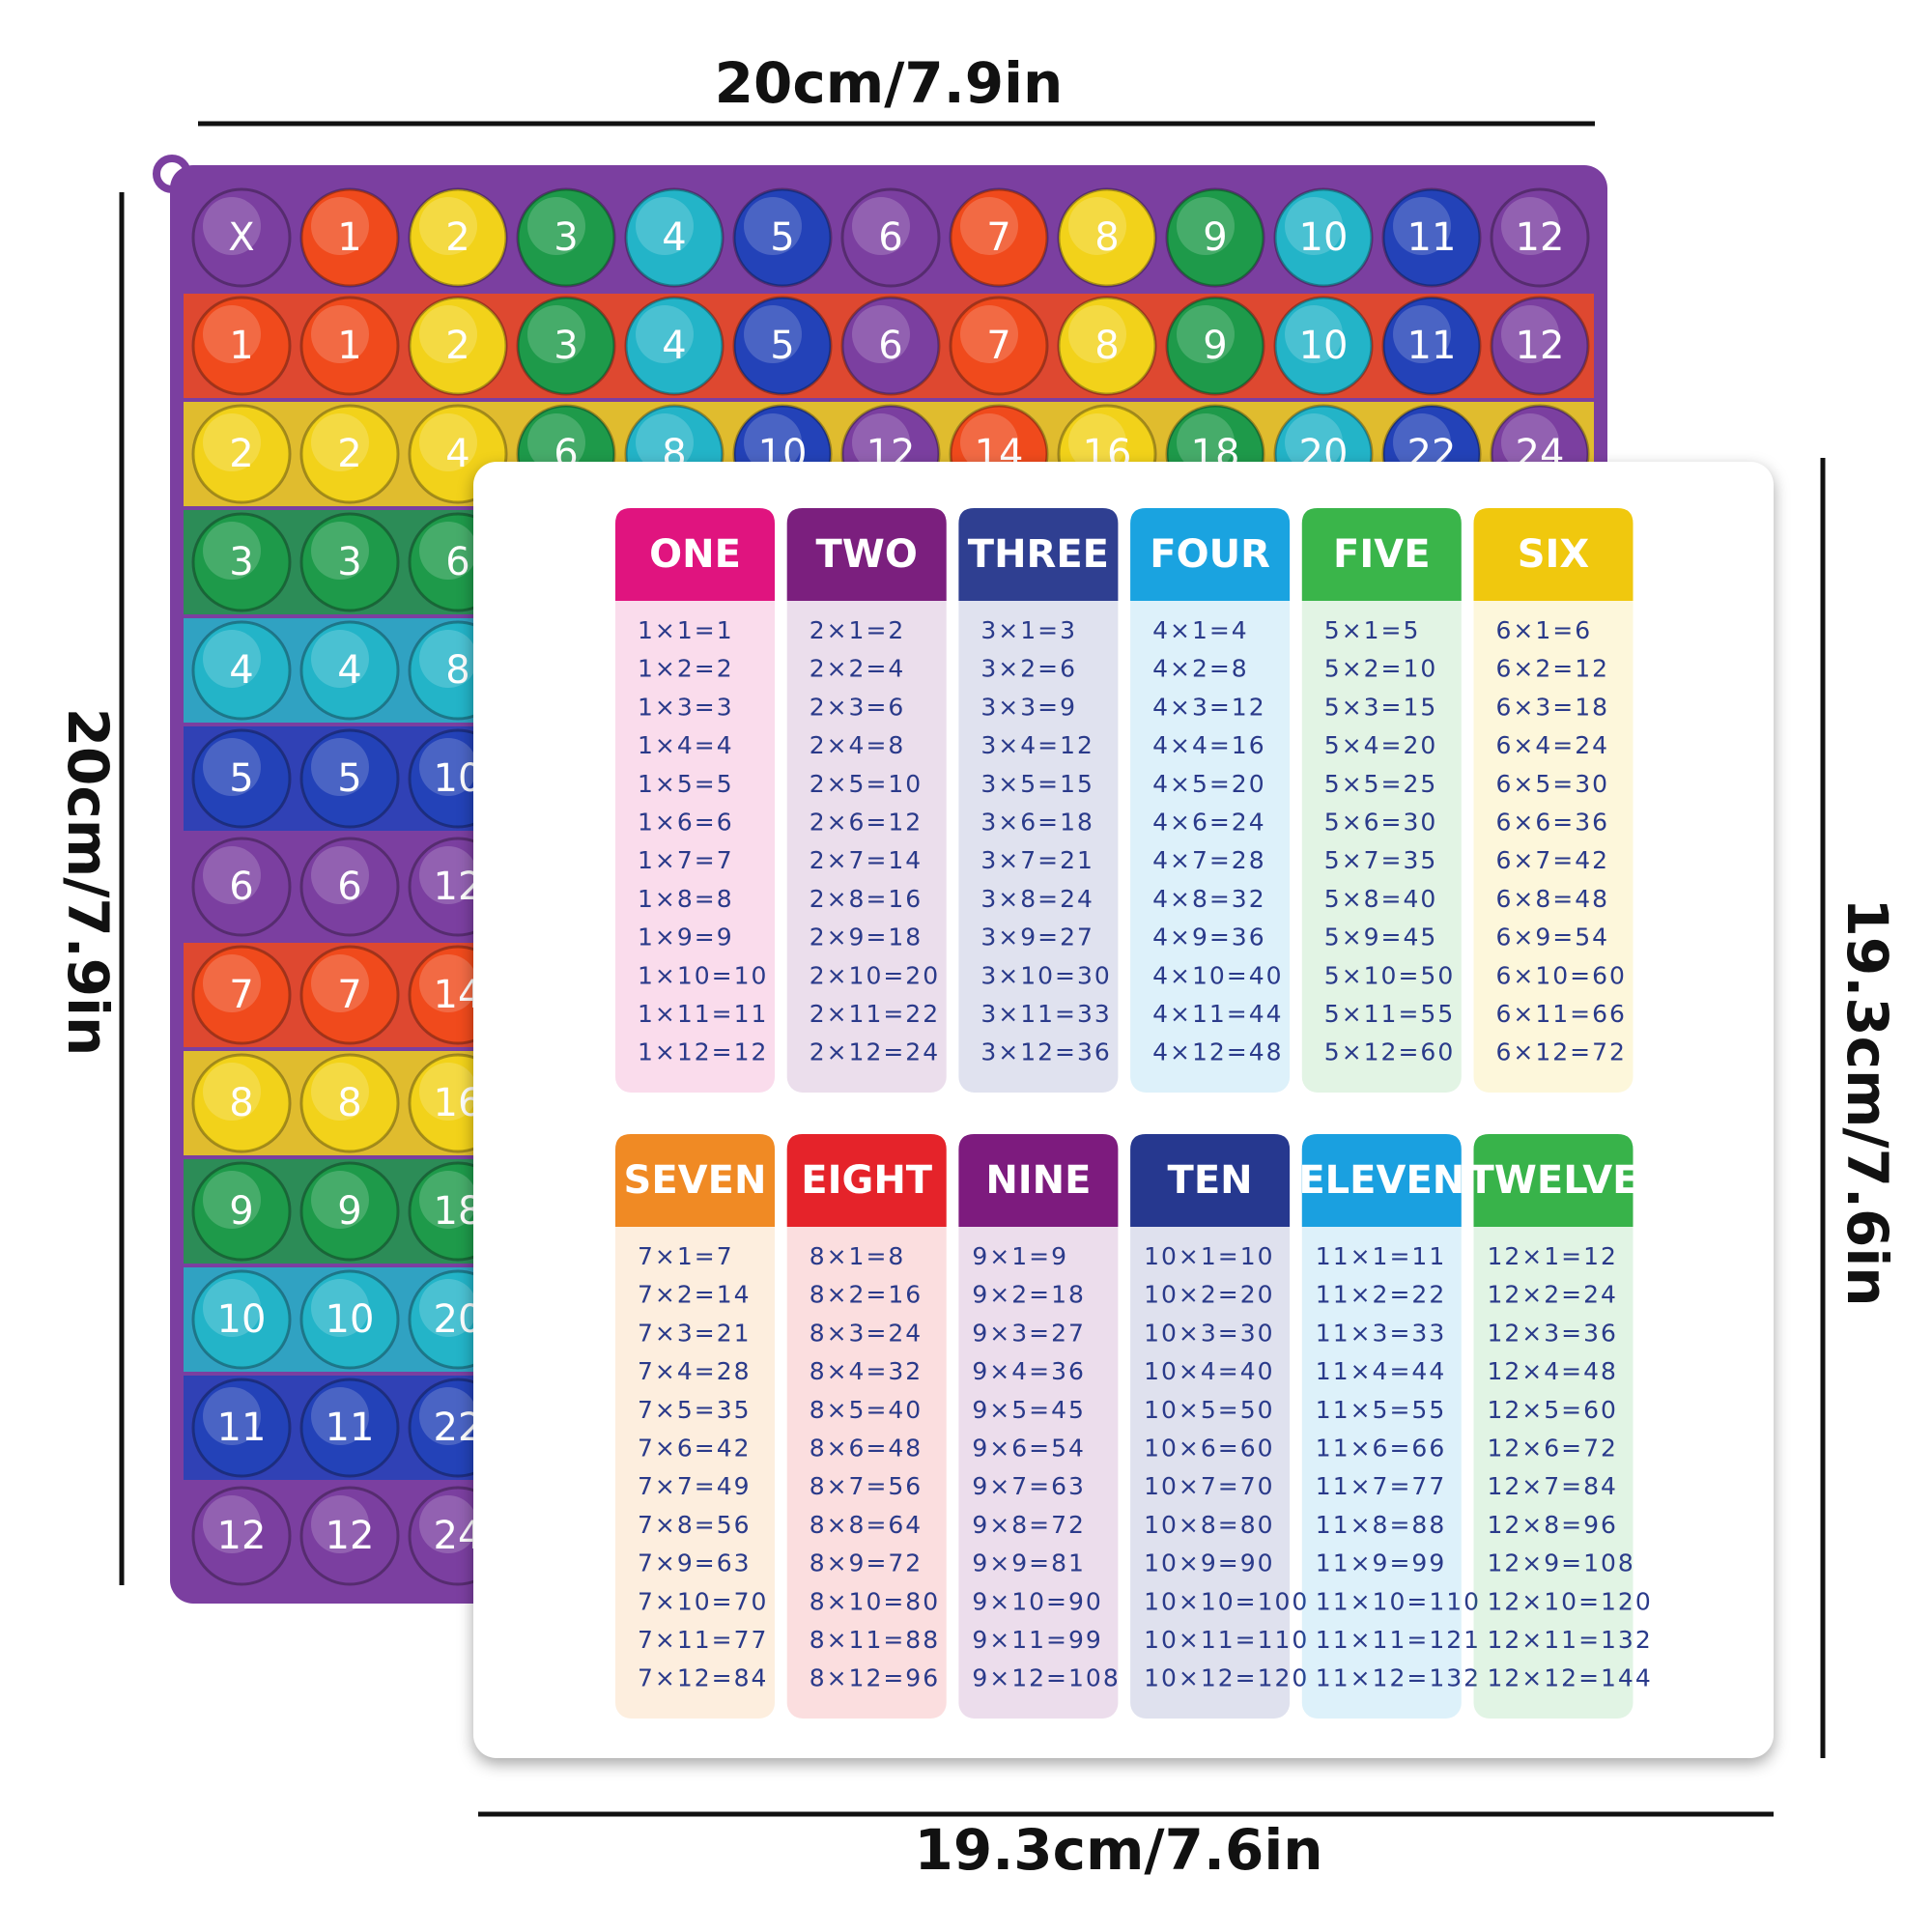 The height and width of the screenshot is (1932, 1932). I want to click on bubble-number: 4, so click(349, 670).